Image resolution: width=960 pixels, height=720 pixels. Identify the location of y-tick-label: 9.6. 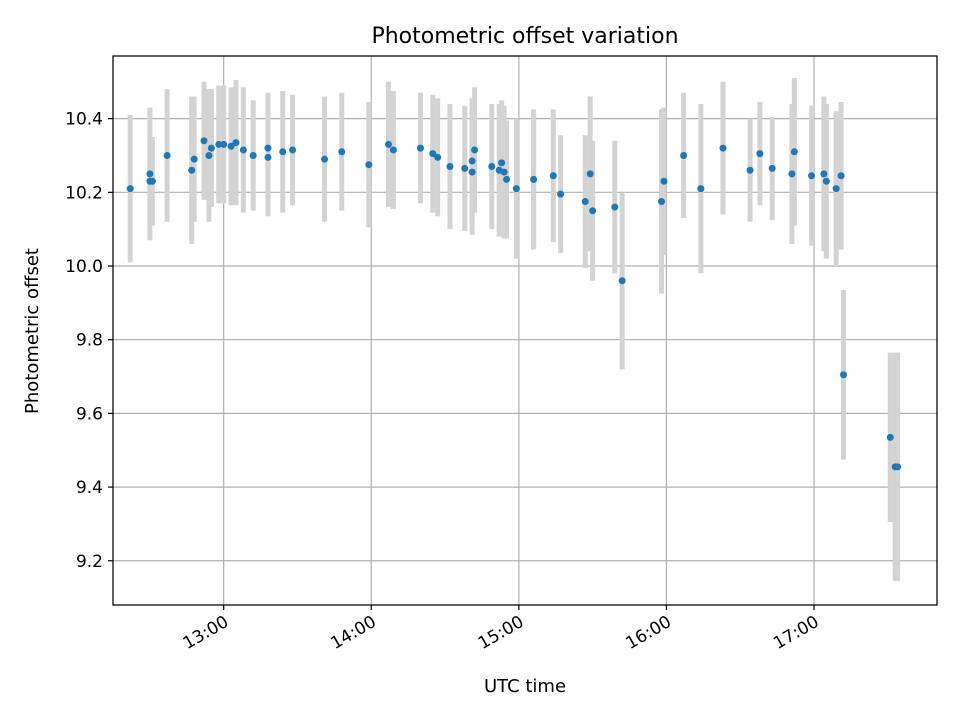
(89, 414).